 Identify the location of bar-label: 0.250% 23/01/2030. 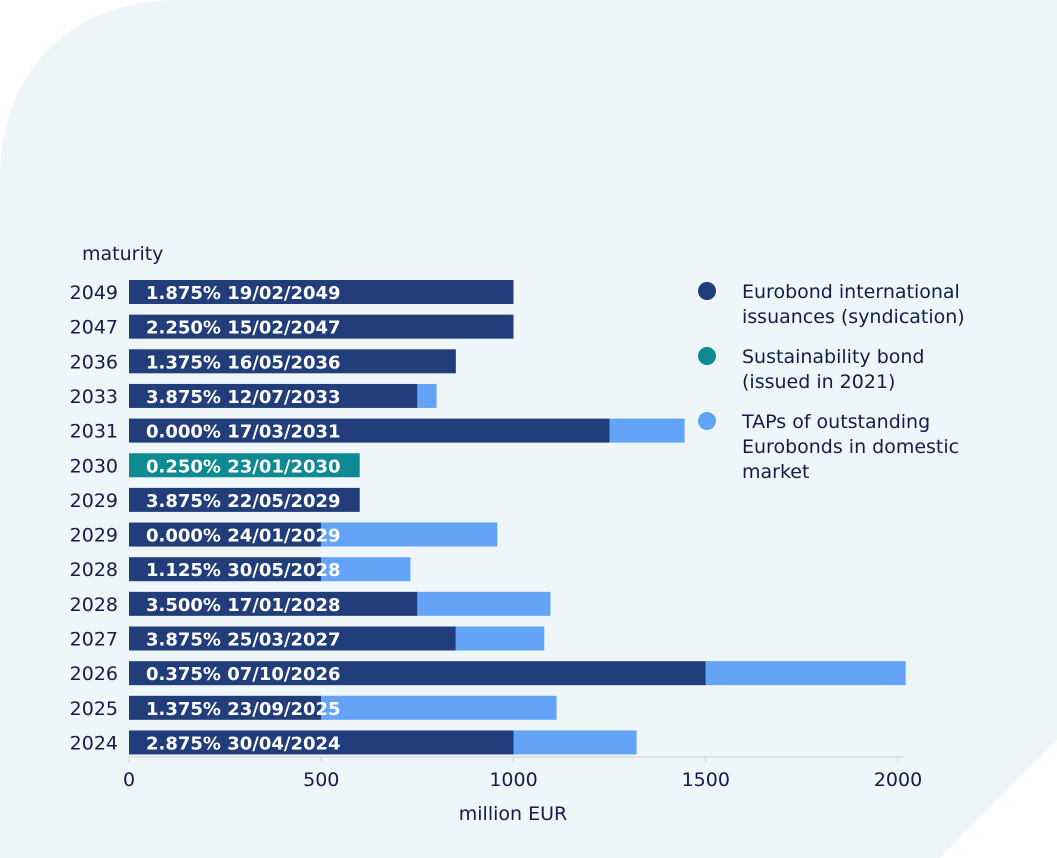
(243, 466).